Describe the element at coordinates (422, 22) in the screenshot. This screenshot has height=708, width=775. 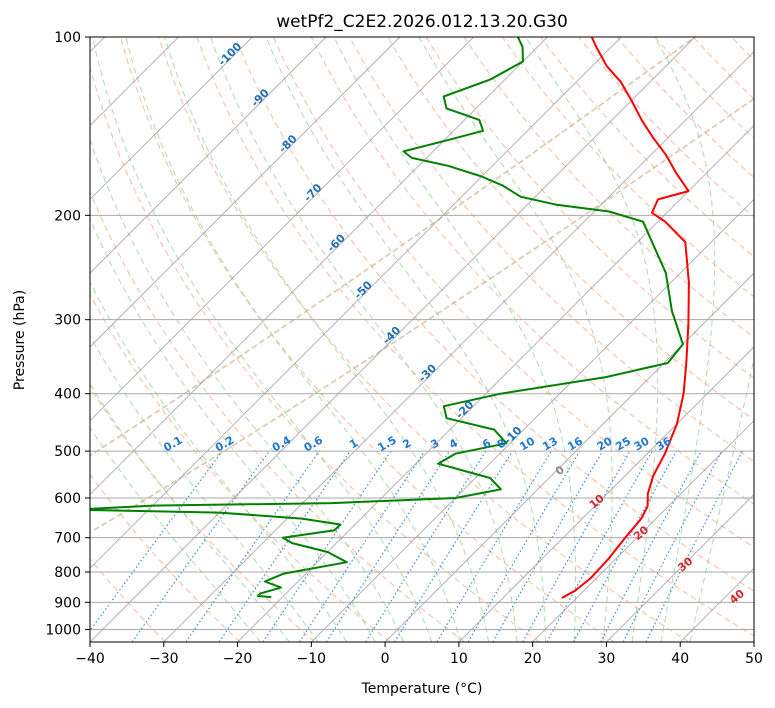
I see `chart-title: wetPf2_C2E2.2026.012.13.20.G30` at that location.